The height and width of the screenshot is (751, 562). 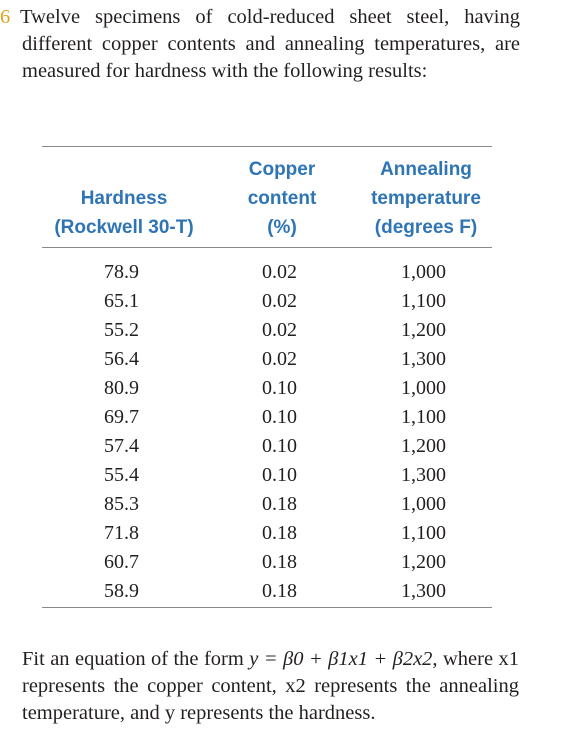 I want to click on table-cell-hardness: 60.7, so click(x=121, y=562).